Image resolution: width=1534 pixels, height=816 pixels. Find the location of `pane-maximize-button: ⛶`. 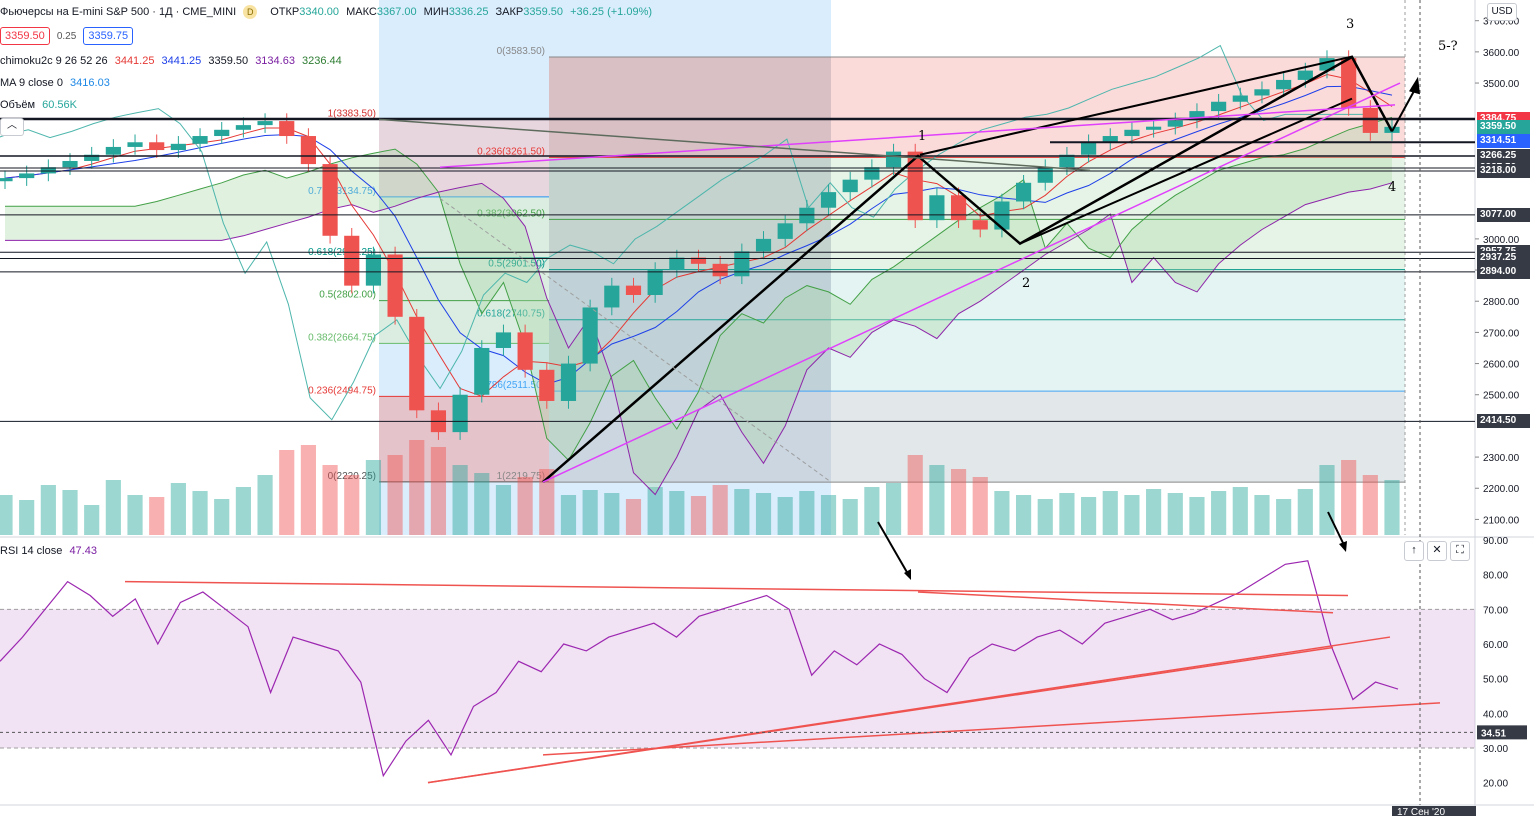

pane-maximize-button: ⛶ is located at coordinates (1460, 551).